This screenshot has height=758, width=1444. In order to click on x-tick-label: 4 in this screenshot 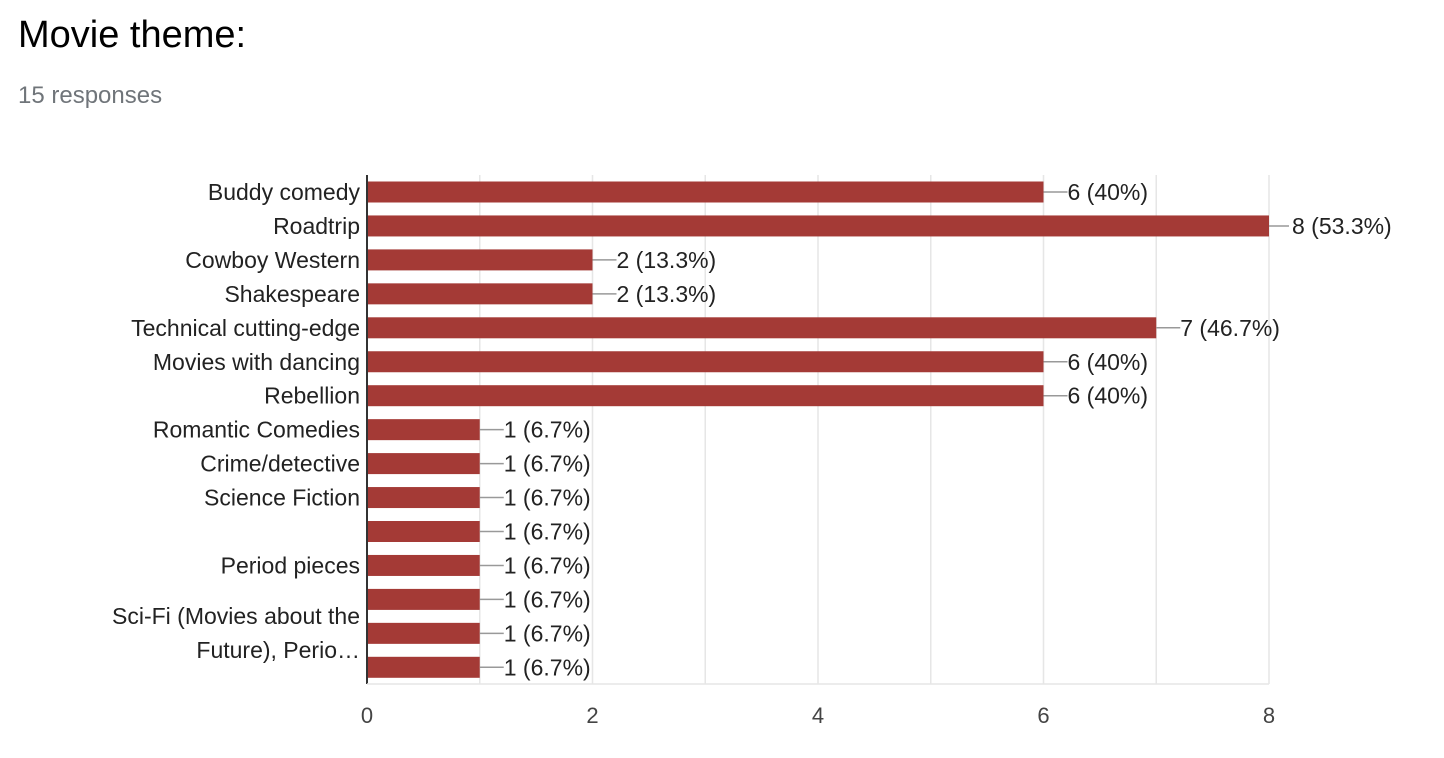, I will do `click(818, 715)`.